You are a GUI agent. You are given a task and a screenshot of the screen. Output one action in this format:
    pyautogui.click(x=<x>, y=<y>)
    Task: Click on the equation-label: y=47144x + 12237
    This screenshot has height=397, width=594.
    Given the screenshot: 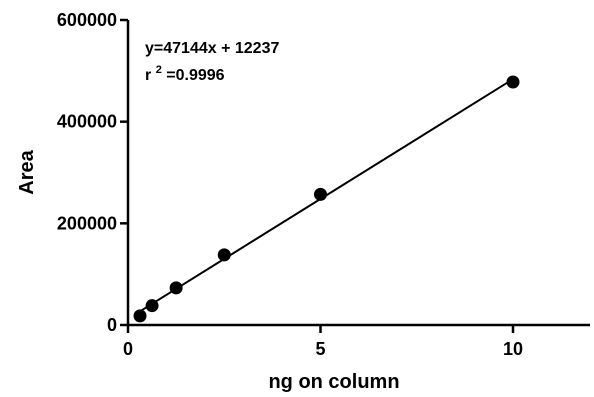 What is the action you would take?
    pyautogui.click(x=212, y=48)
    